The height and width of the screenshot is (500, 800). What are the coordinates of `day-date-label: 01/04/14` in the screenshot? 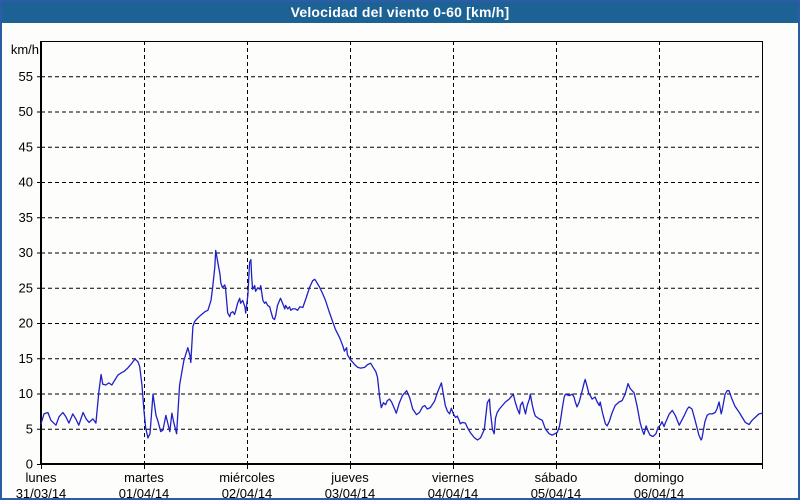 It's located at (144, 493).